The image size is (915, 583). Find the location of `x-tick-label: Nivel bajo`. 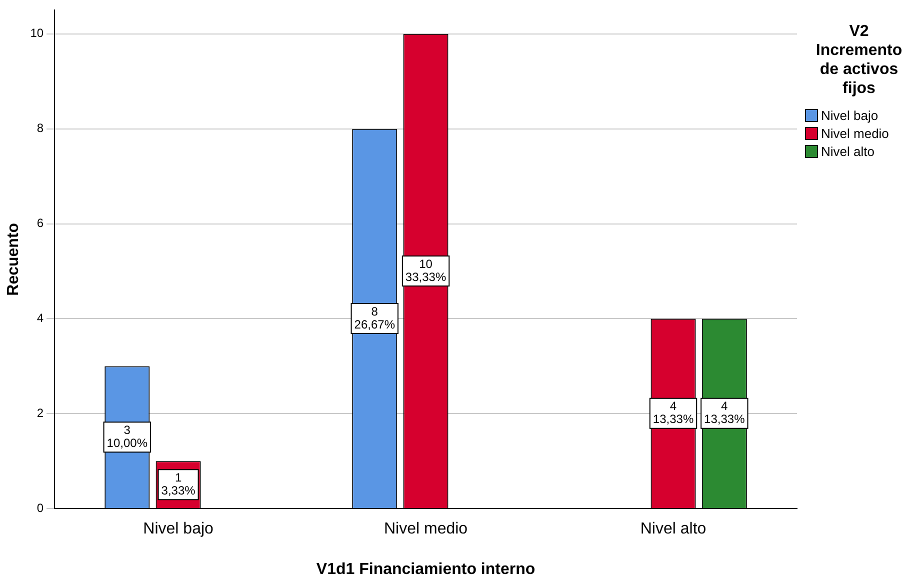

x-tick-label: Nivel bajo is located at coordinates (178, 529).